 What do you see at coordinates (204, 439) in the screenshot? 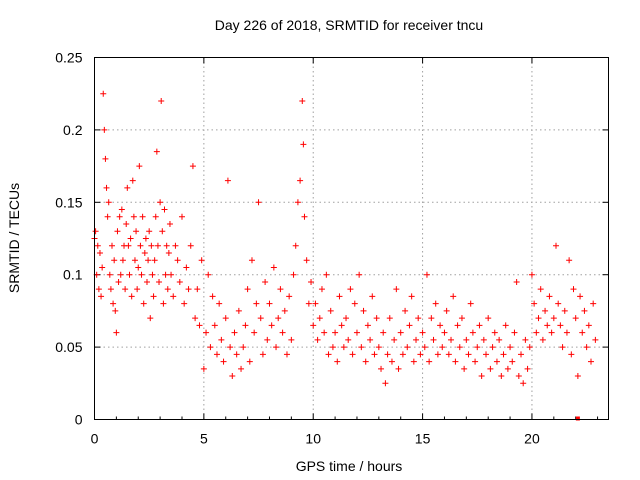
I see `x-tick-label: 5` at bounding box center [204, 439].